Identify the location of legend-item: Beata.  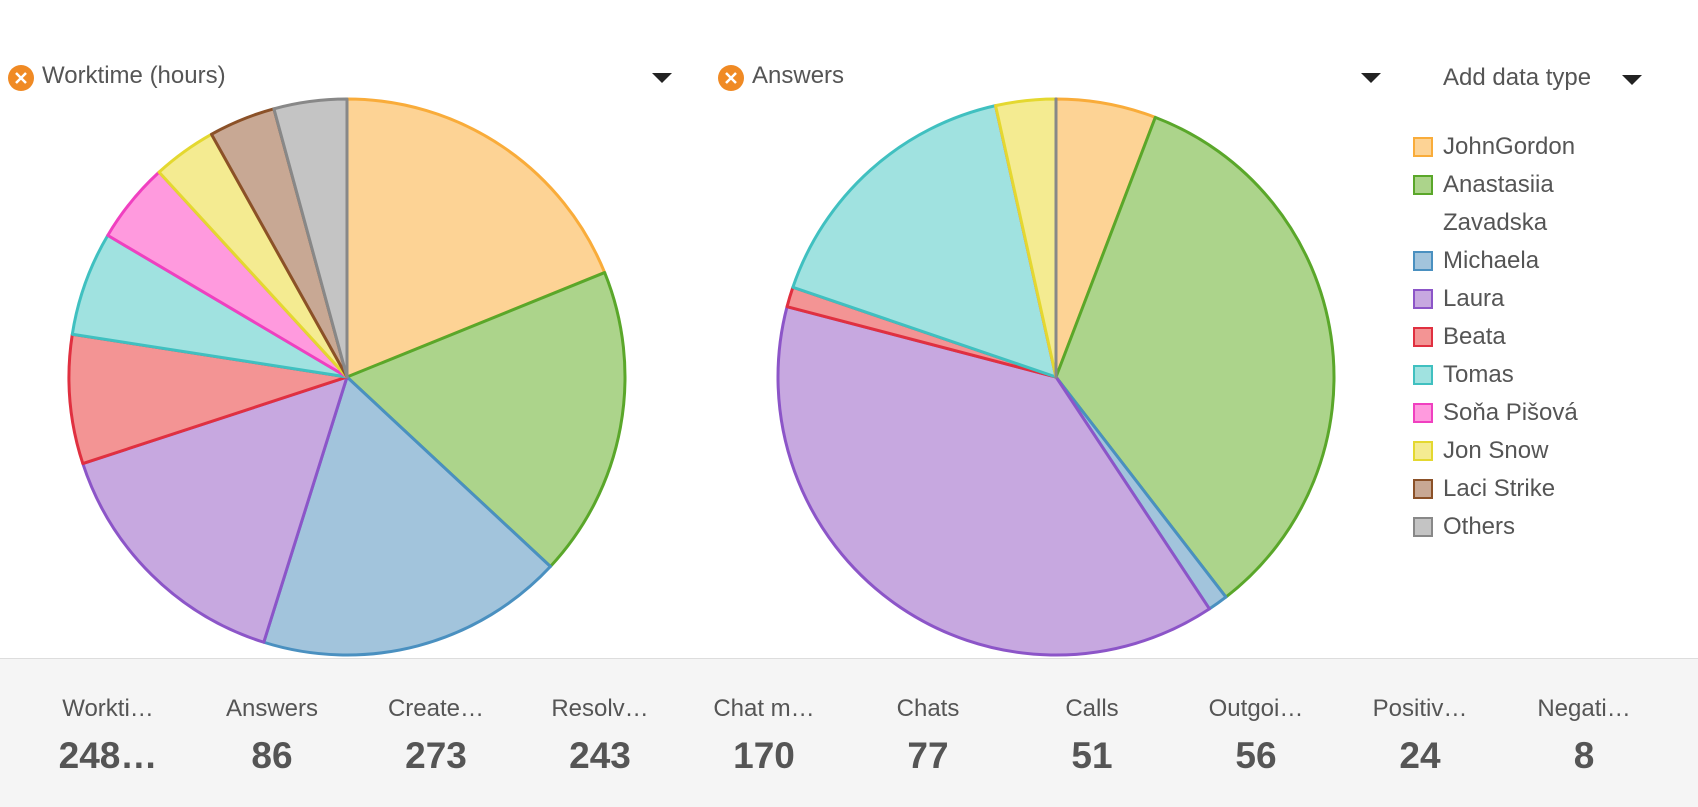
(1513, 337).